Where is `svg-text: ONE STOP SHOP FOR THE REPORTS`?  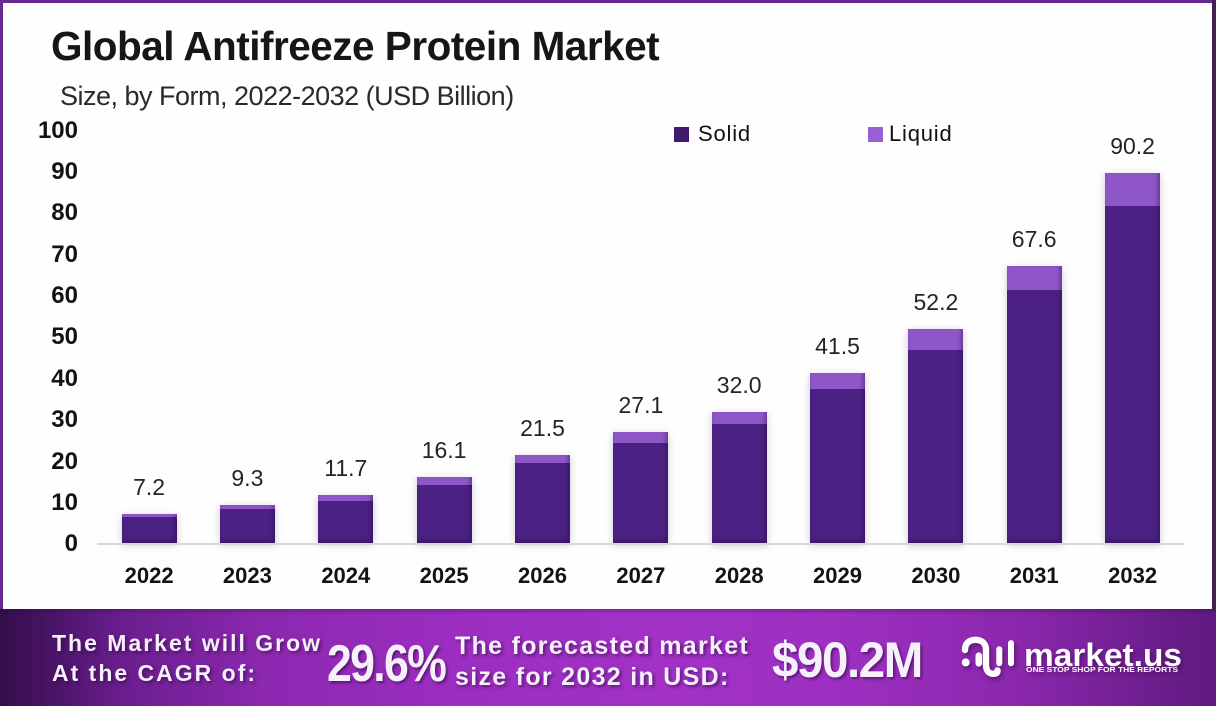
svg-text: ONE STOP SHOP FOR THE REPORTS is located at coordinates (1102, 669).